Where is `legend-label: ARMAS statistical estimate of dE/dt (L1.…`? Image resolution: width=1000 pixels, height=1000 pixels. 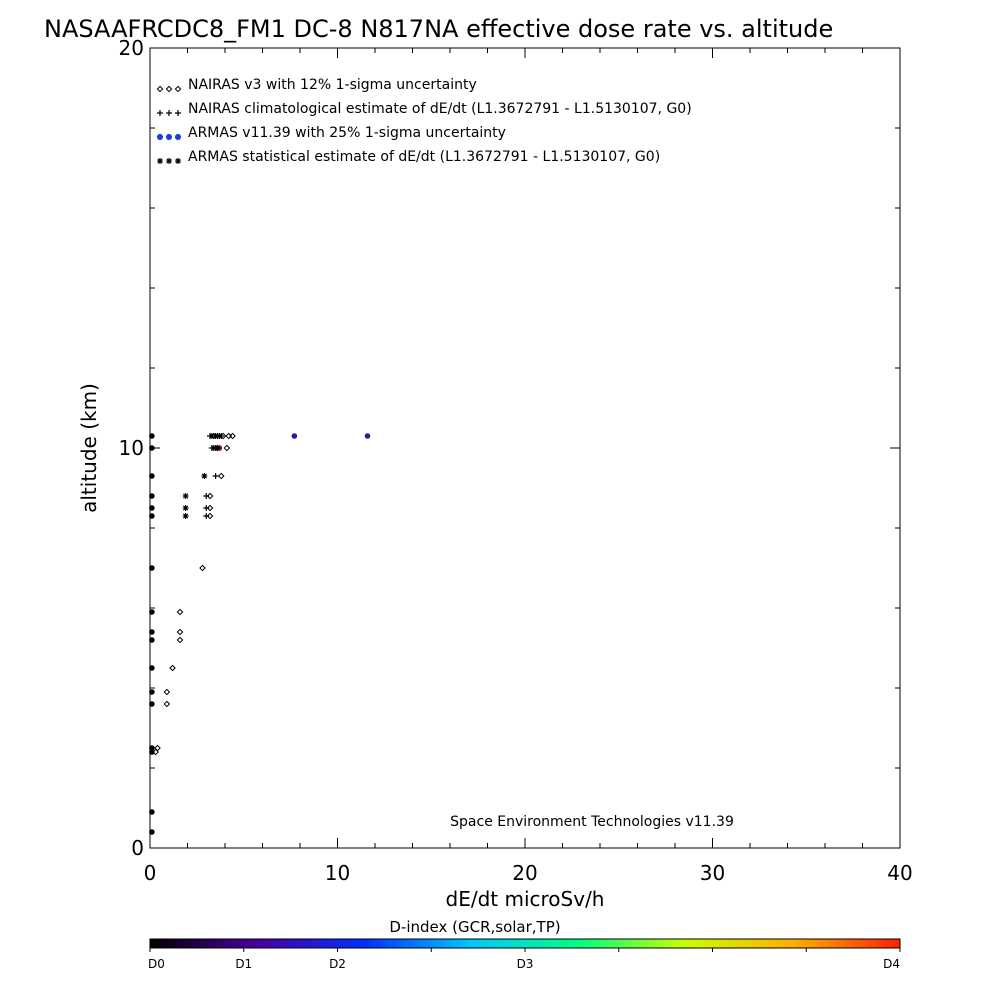
legend-label: ARMAS statistical estimate of dE/dt (L1.… is located at coordinates (424, 157).